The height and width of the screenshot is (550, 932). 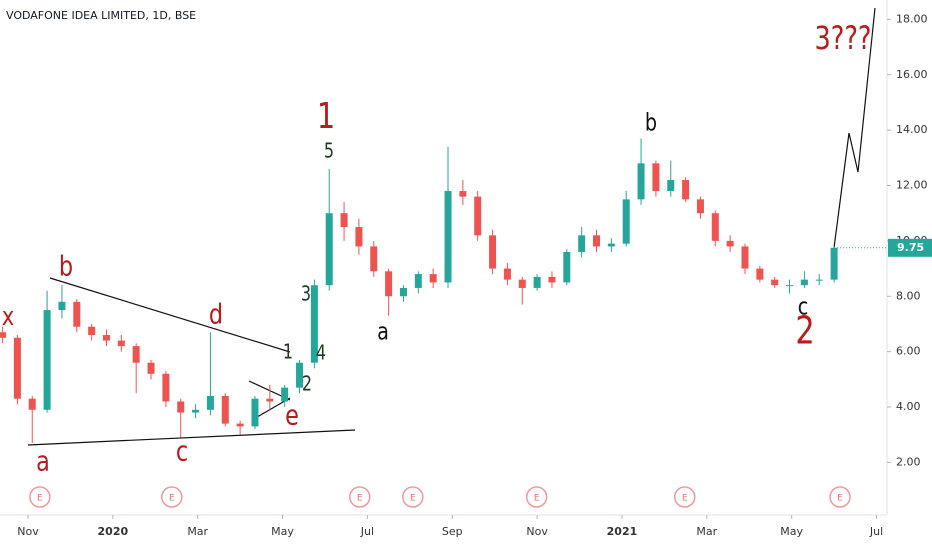 What do you see at coordinates (8, 316) in the screenshot?
I see `wave-label: x` at bounding box center [8, 316].